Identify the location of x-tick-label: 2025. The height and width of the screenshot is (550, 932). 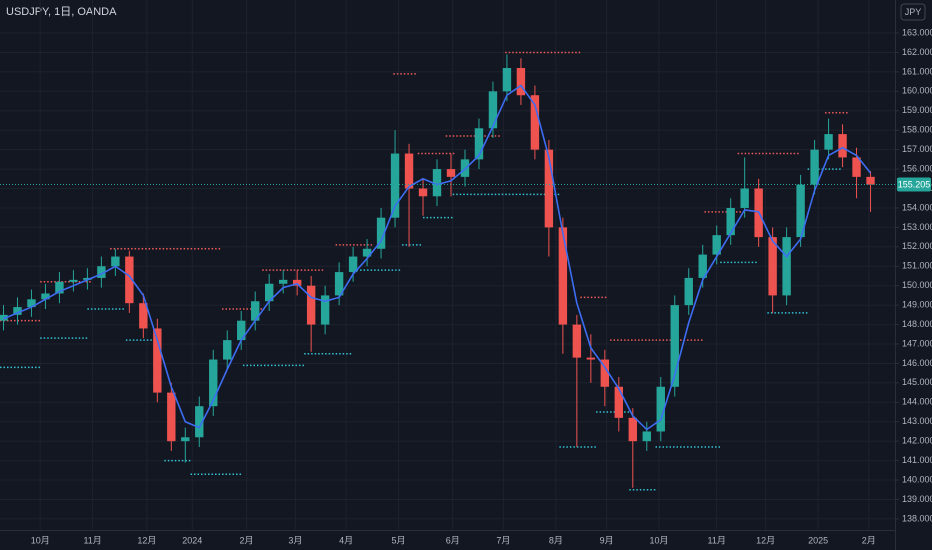
(818, 540).